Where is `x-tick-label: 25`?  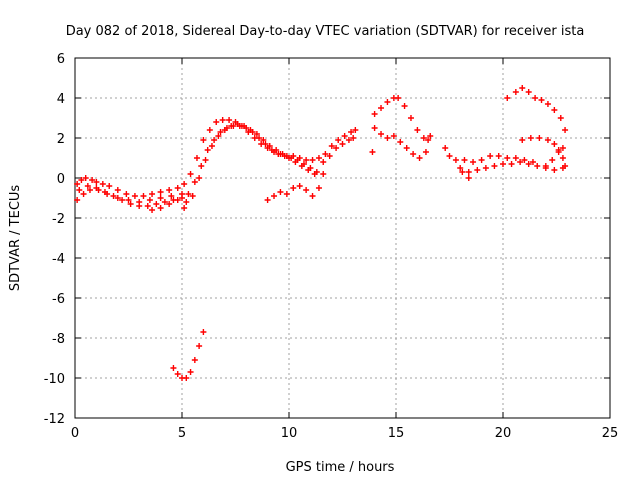
x-tick-label: 25 is located at coordinates (610, 433).